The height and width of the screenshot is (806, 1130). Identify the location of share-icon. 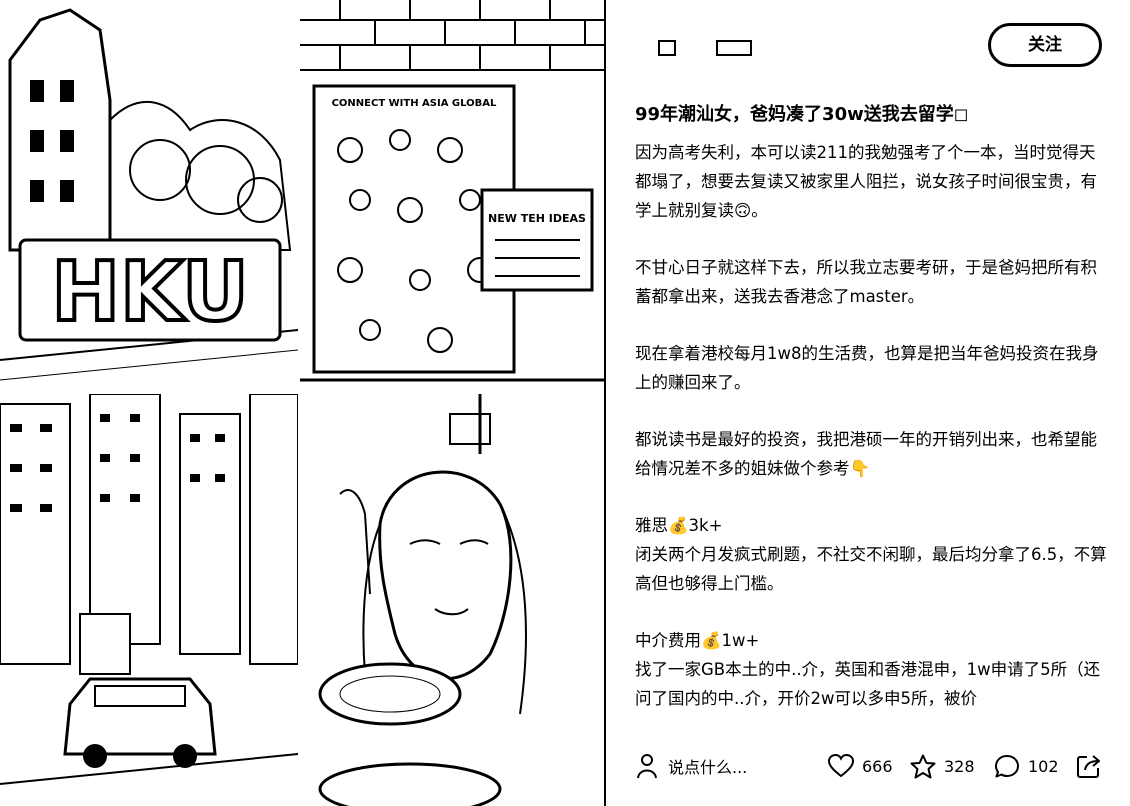
(1088, 766).